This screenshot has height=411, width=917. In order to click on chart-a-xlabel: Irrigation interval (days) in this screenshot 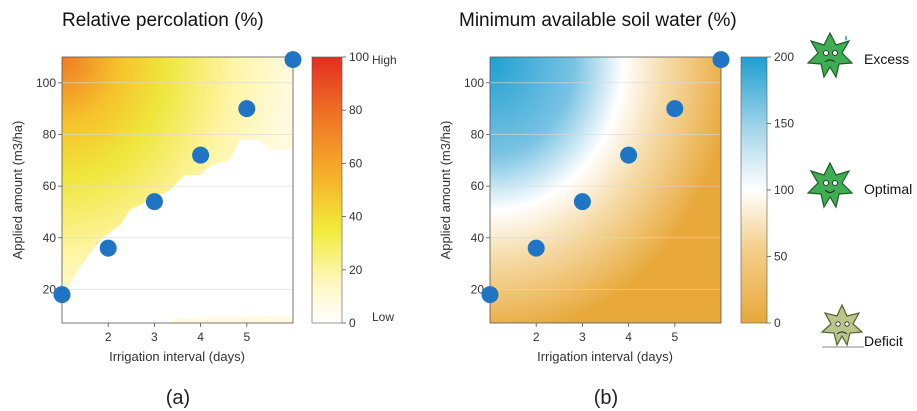, I will do `click(177, 356)`.